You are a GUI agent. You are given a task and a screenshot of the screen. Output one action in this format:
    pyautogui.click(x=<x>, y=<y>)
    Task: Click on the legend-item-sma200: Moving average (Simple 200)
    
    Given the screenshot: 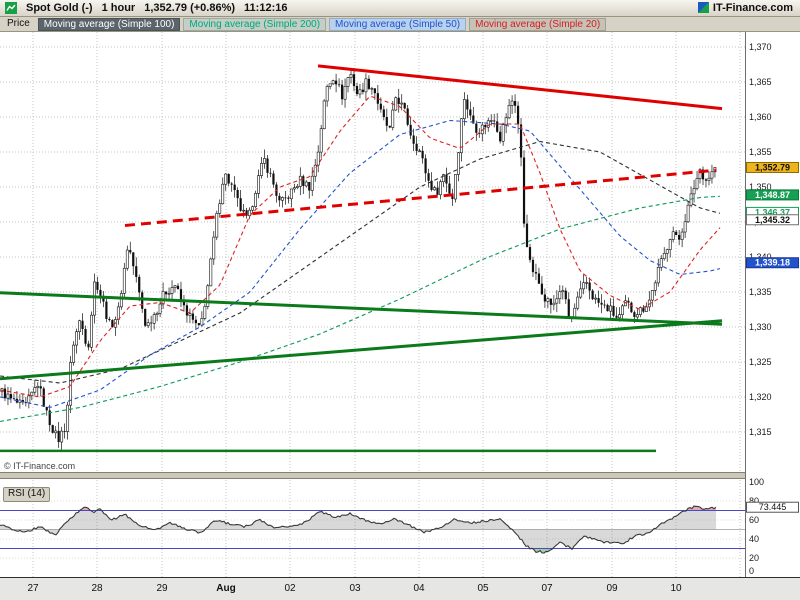 What is the action you would take?
    pyautogui.click(x=255, y=24)
    